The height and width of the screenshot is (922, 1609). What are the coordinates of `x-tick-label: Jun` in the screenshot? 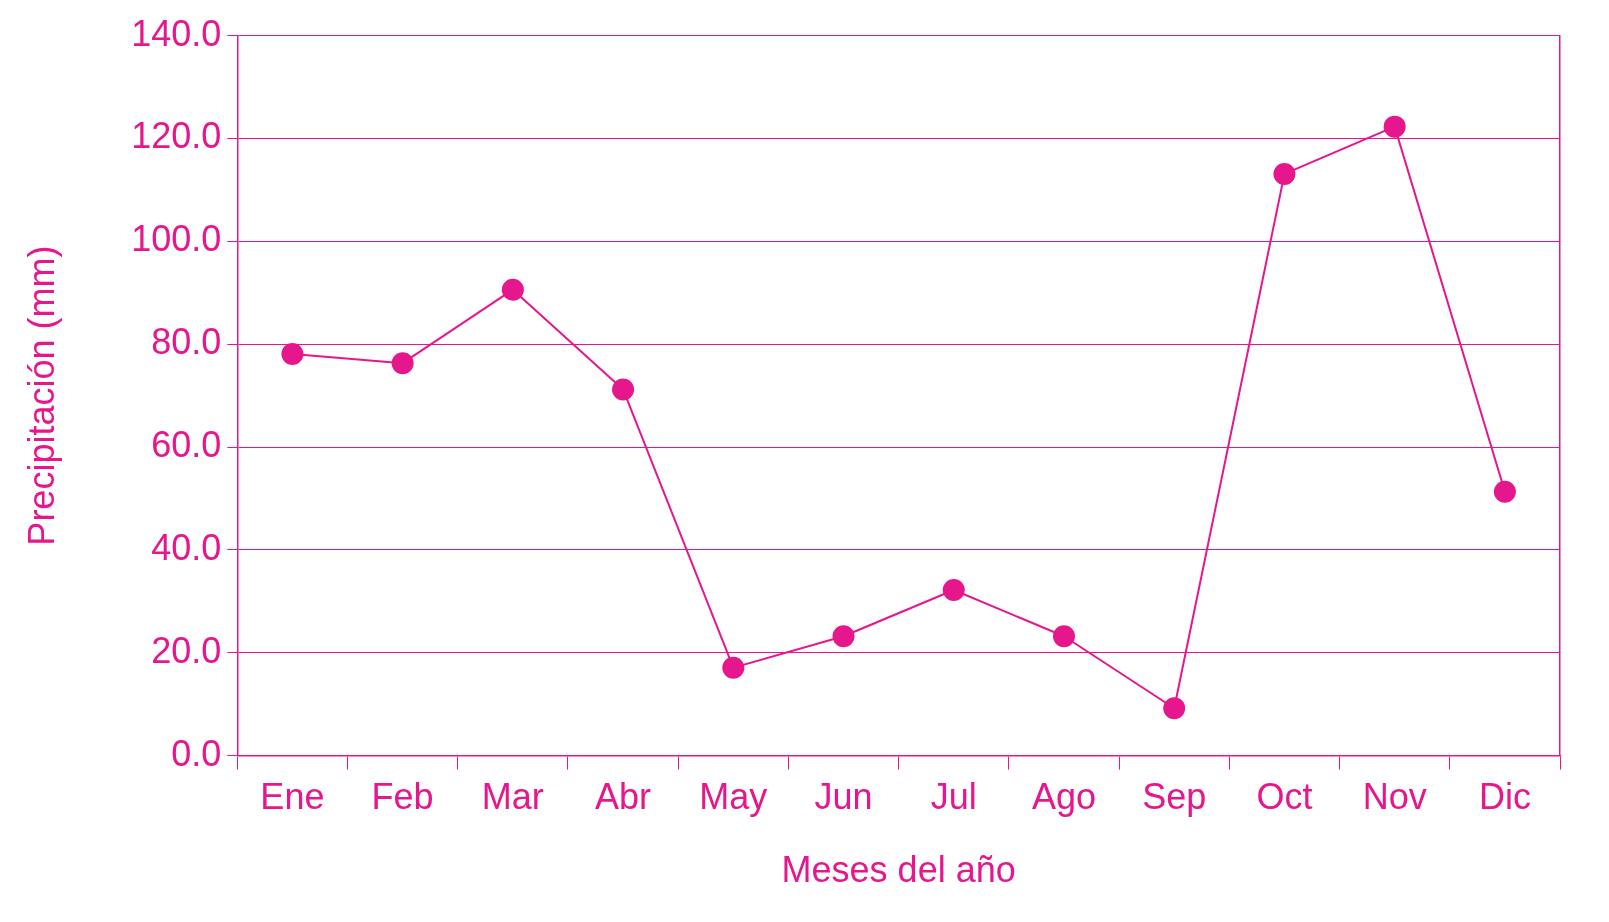 It's located at (843, 797).